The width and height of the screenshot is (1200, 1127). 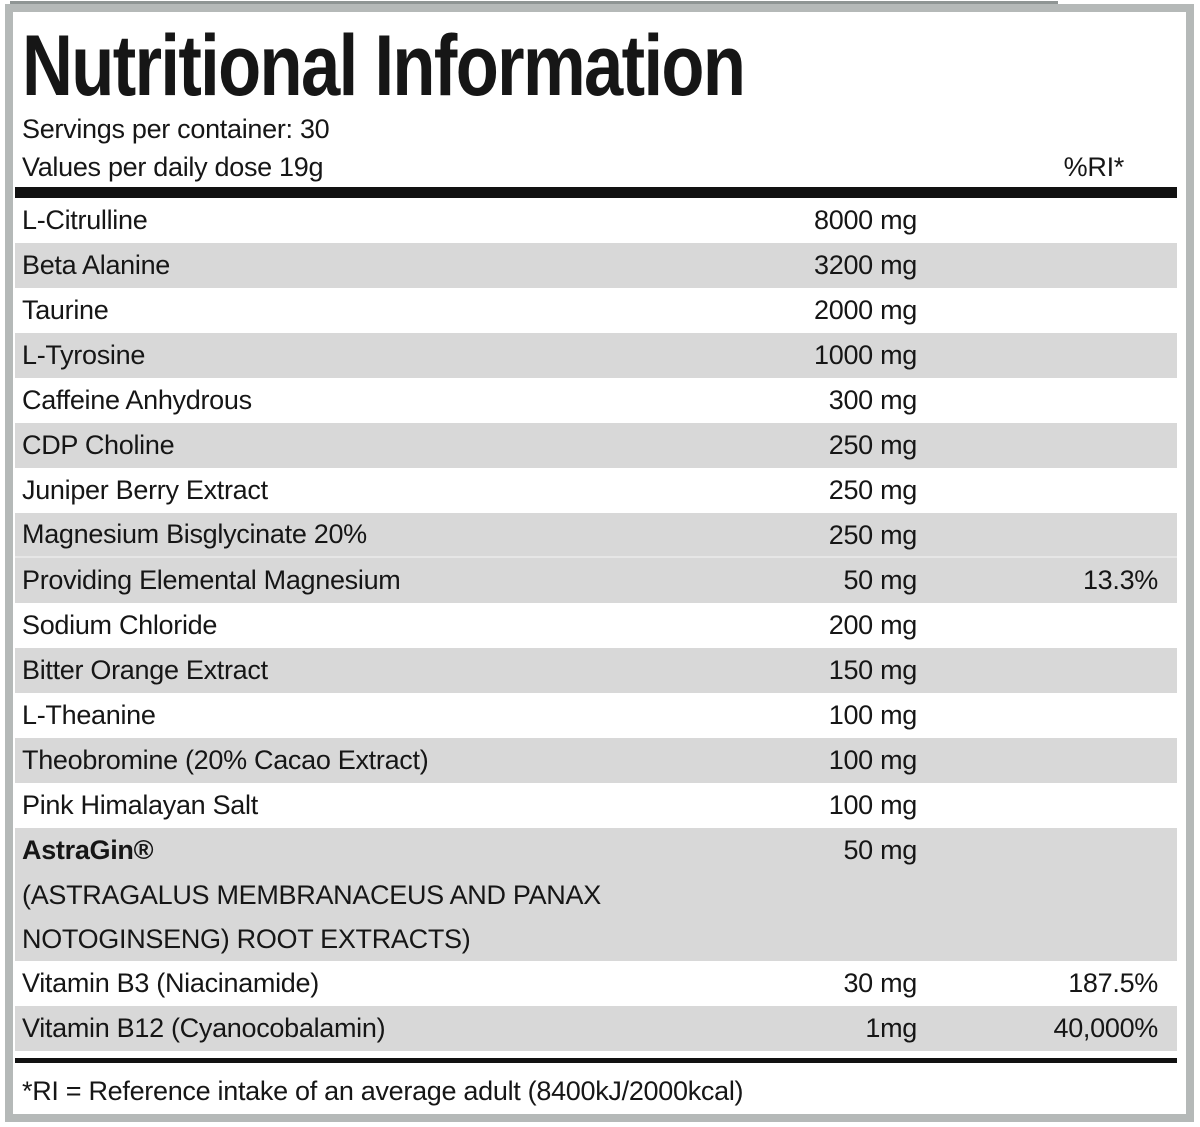 I want to click on ingredient-name: Theobromine (20% Cacao Extract), so click(x=225, y=760).